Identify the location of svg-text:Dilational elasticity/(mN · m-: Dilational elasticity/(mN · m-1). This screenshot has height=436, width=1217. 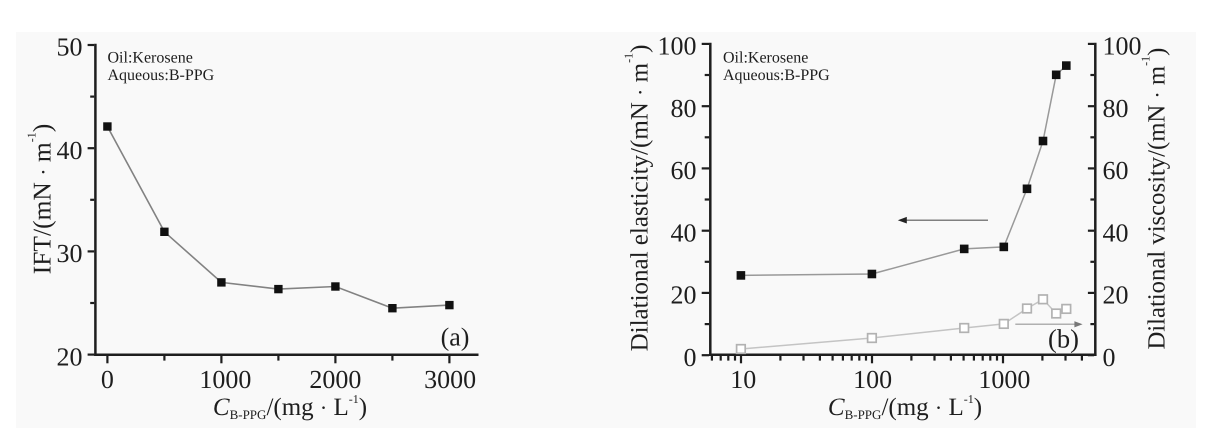
(638, 198).